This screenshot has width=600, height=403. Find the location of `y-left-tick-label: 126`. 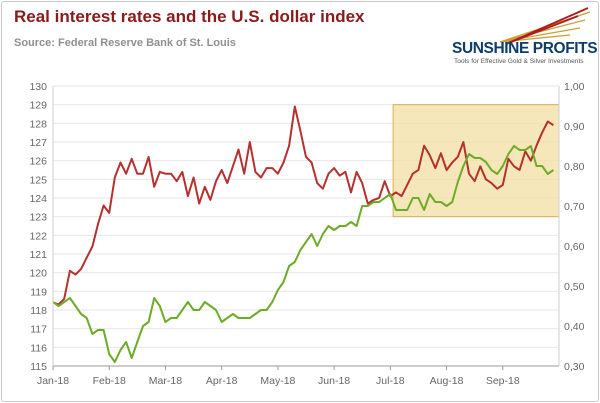

y-left-tick-label: 126 is located at coordinates (38, 162).